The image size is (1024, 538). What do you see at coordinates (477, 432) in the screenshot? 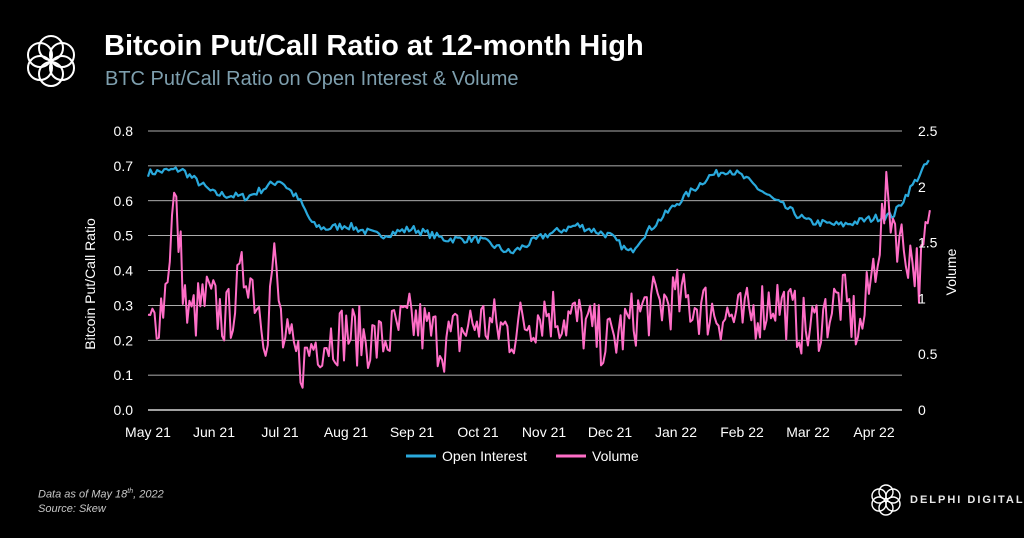
I see `x-tick-label: Oct 21` at bounding box center [477, 432].